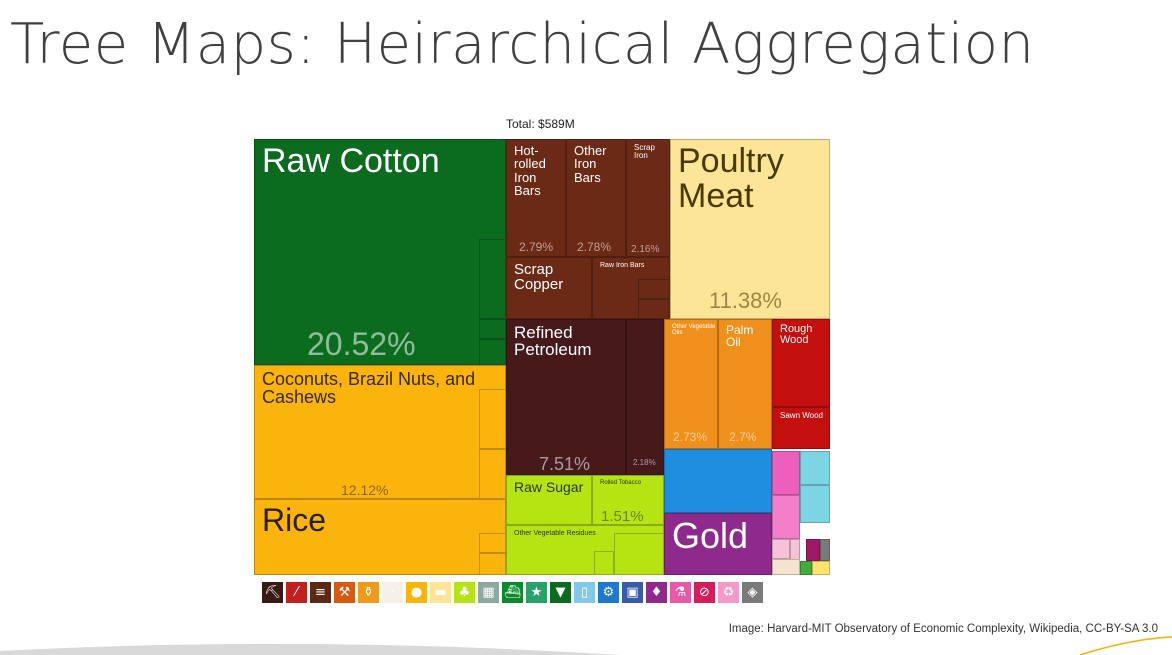  Describe the element at coordinates (368, 592) in the screenshot. I see `bottle-icon: ⚱` at that location.